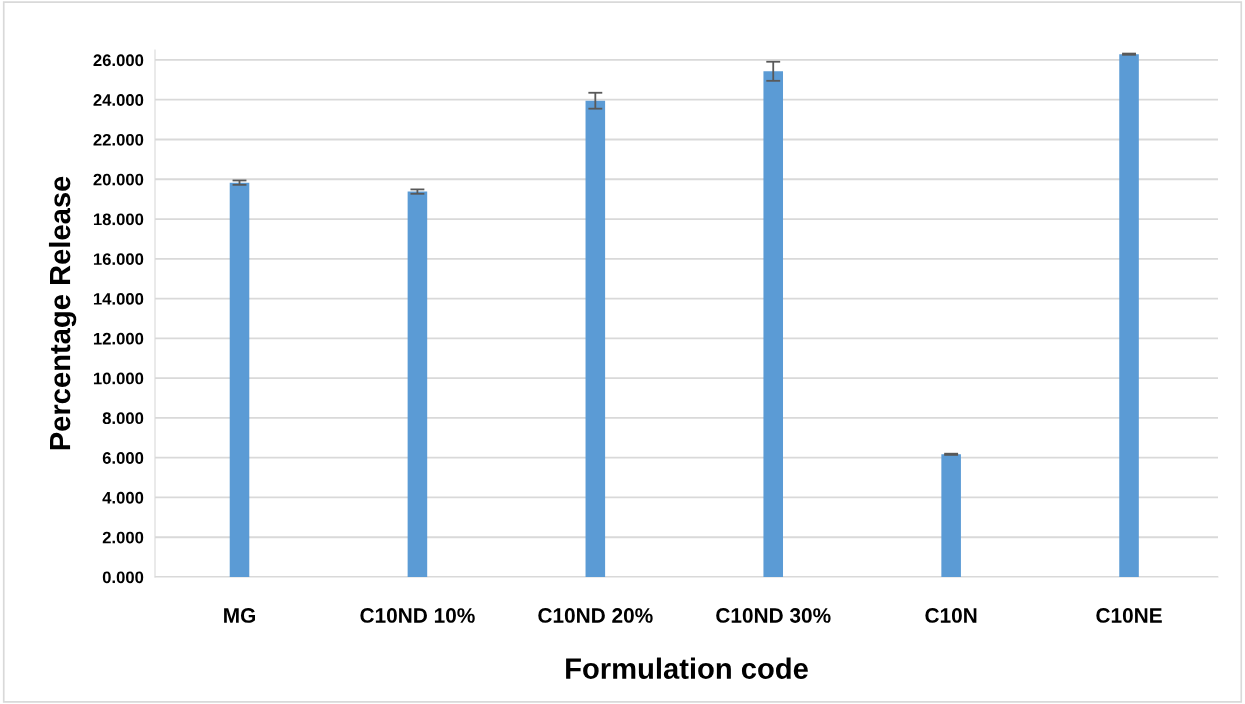  What do you see at coordinates (951, 615) in the screenshot?
I see `x-tick-label: C10N` at bounding box center [951, 615].